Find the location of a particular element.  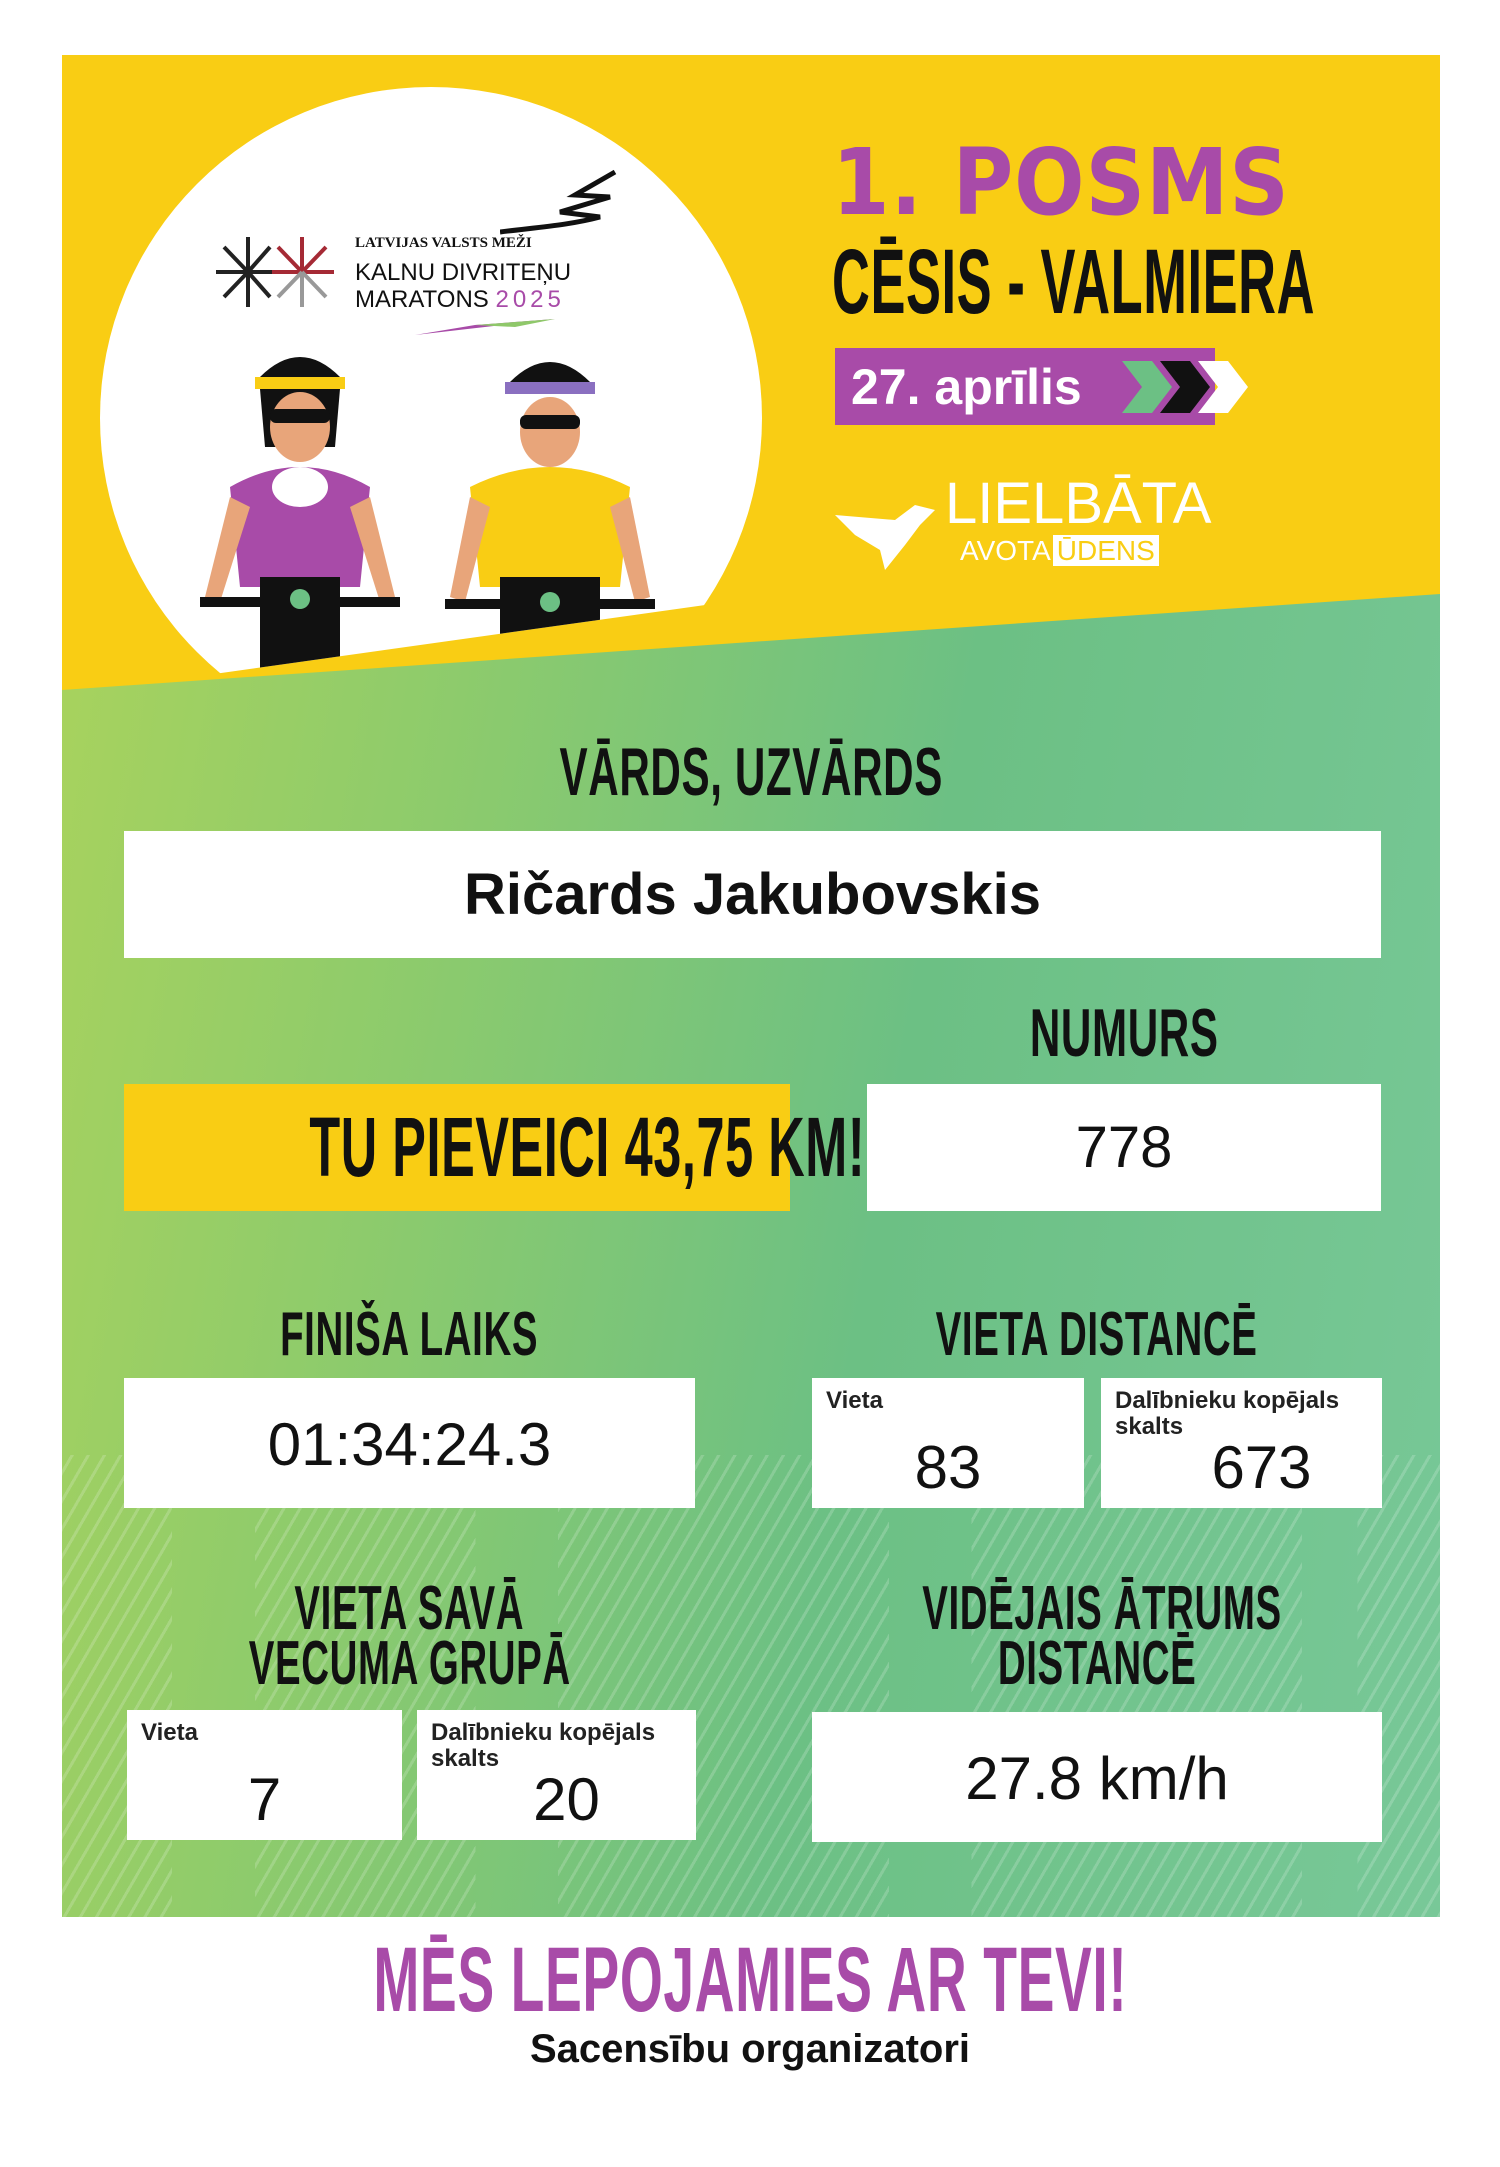

water-sub-2: ŪDENS is located at coordinates (1105, 550).